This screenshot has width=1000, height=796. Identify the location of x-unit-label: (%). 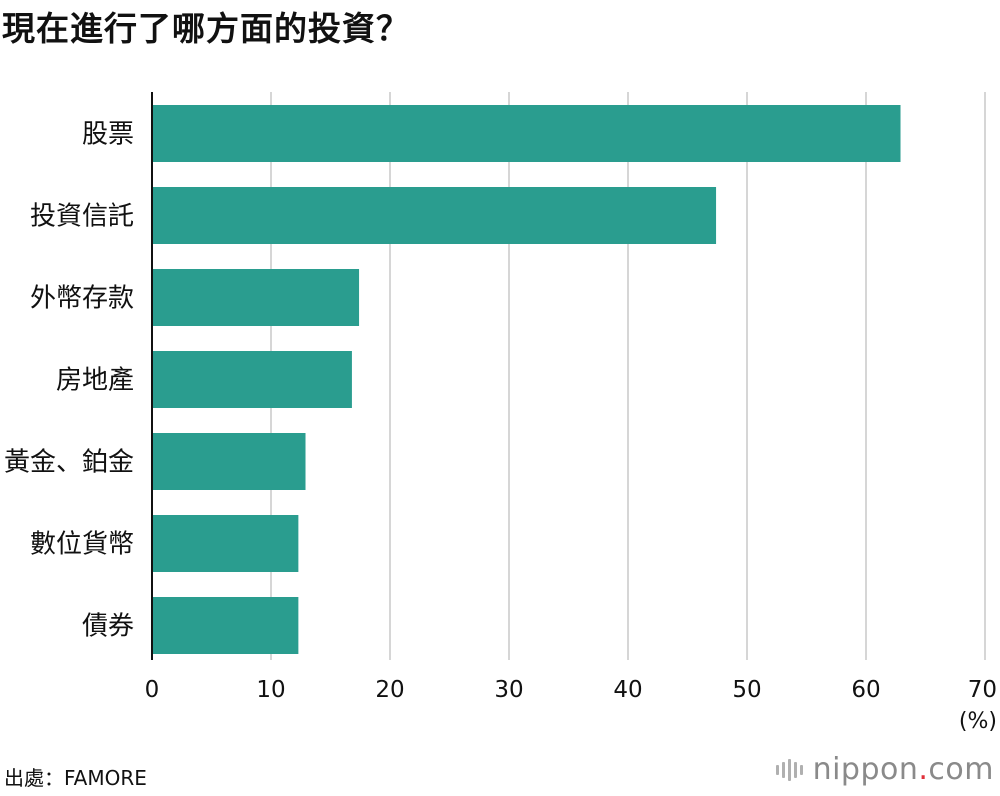
(978, 721).